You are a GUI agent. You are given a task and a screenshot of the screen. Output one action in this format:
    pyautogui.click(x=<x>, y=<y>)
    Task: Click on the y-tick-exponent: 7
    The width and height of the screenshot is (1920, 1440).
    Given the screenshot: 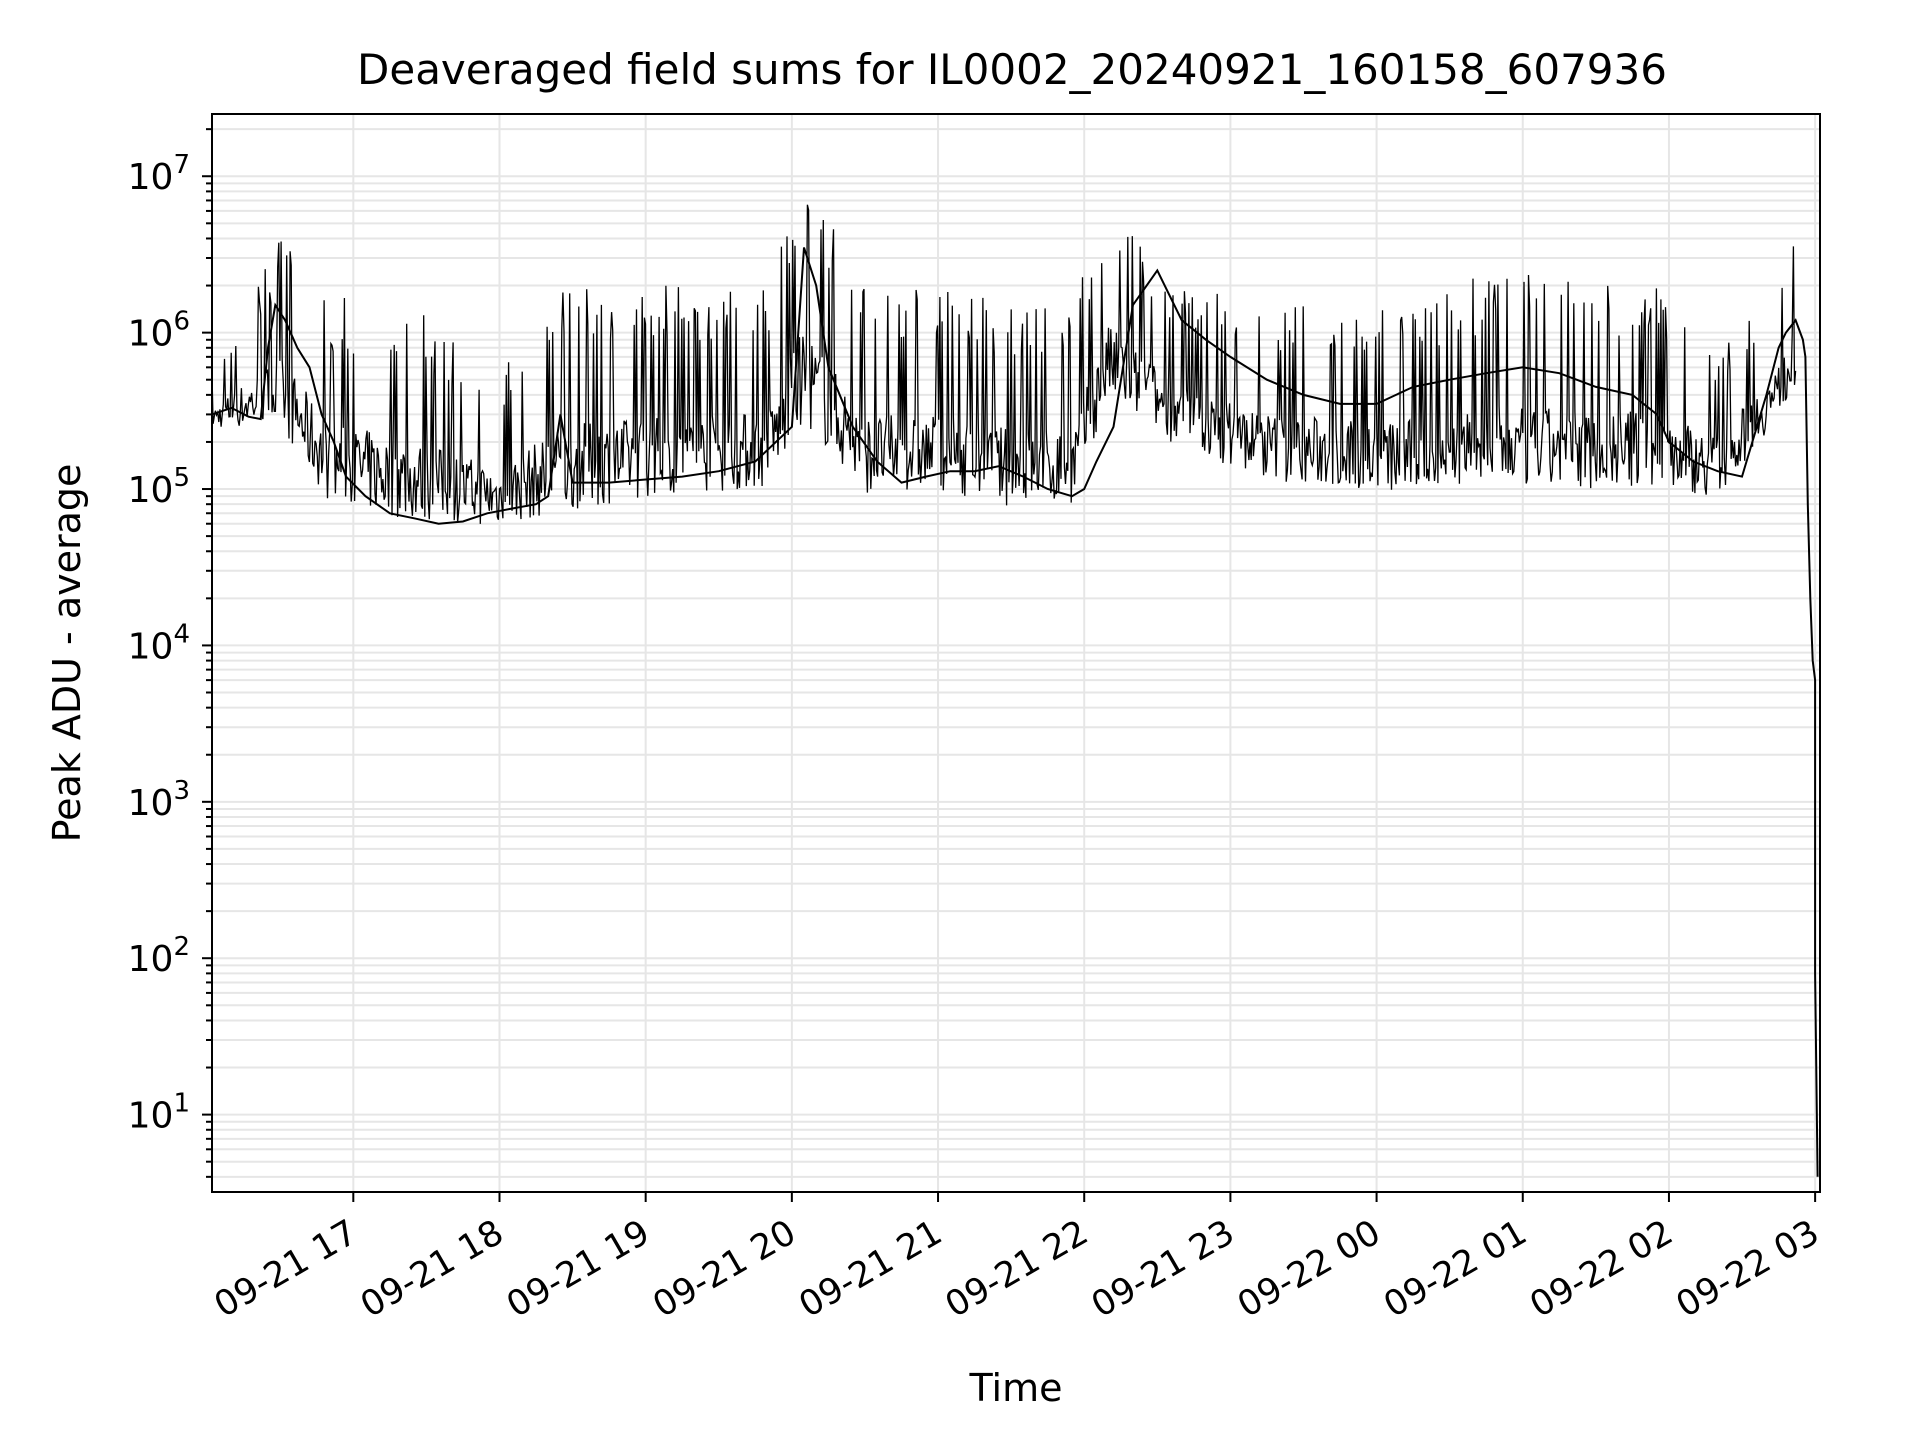 What is the action you would take?
    pyautogui.click(x=181, y=165)
    